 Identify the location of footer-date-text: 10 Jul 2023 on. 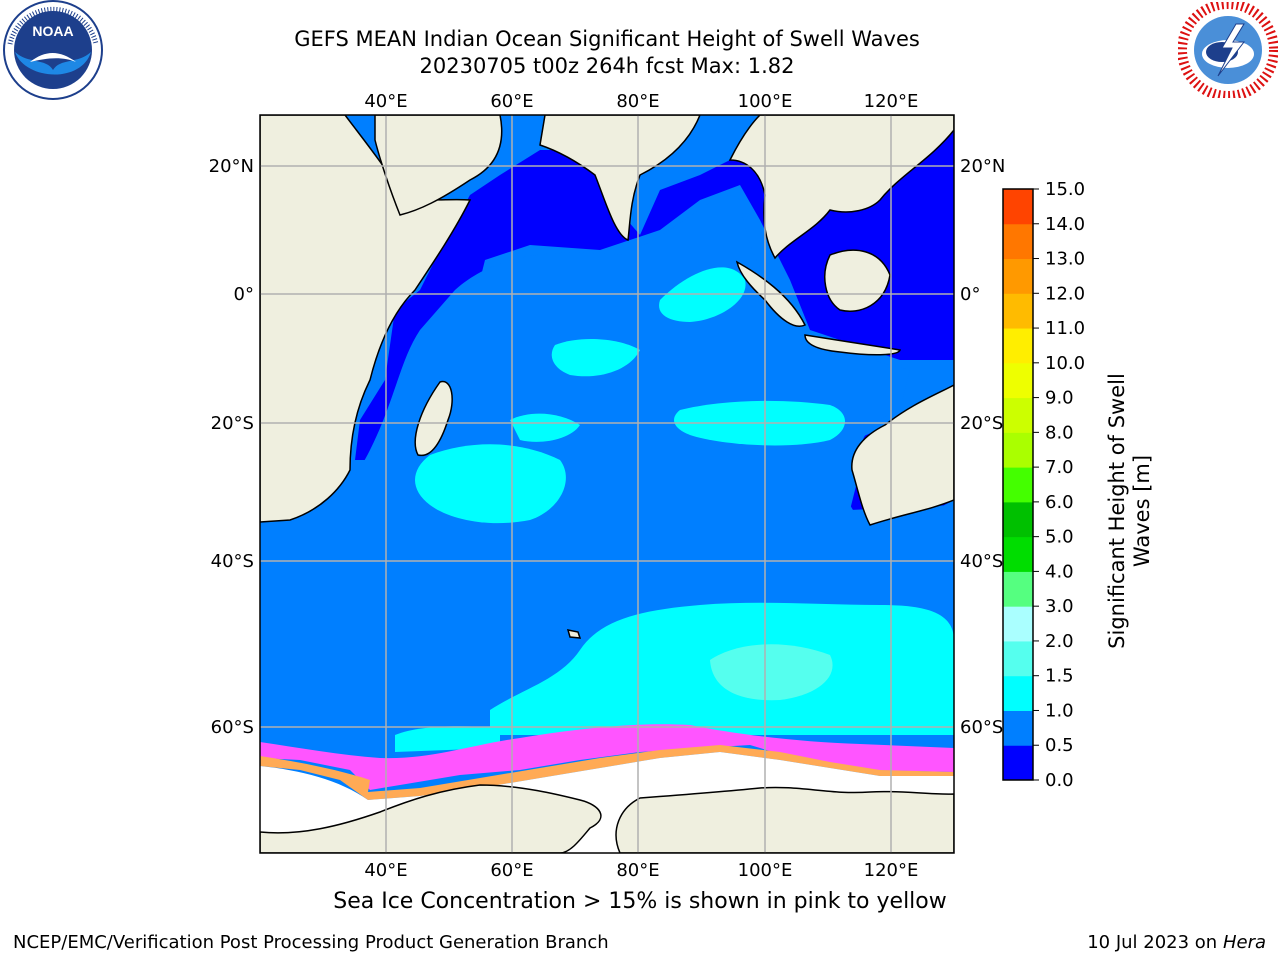
(1155, 942).